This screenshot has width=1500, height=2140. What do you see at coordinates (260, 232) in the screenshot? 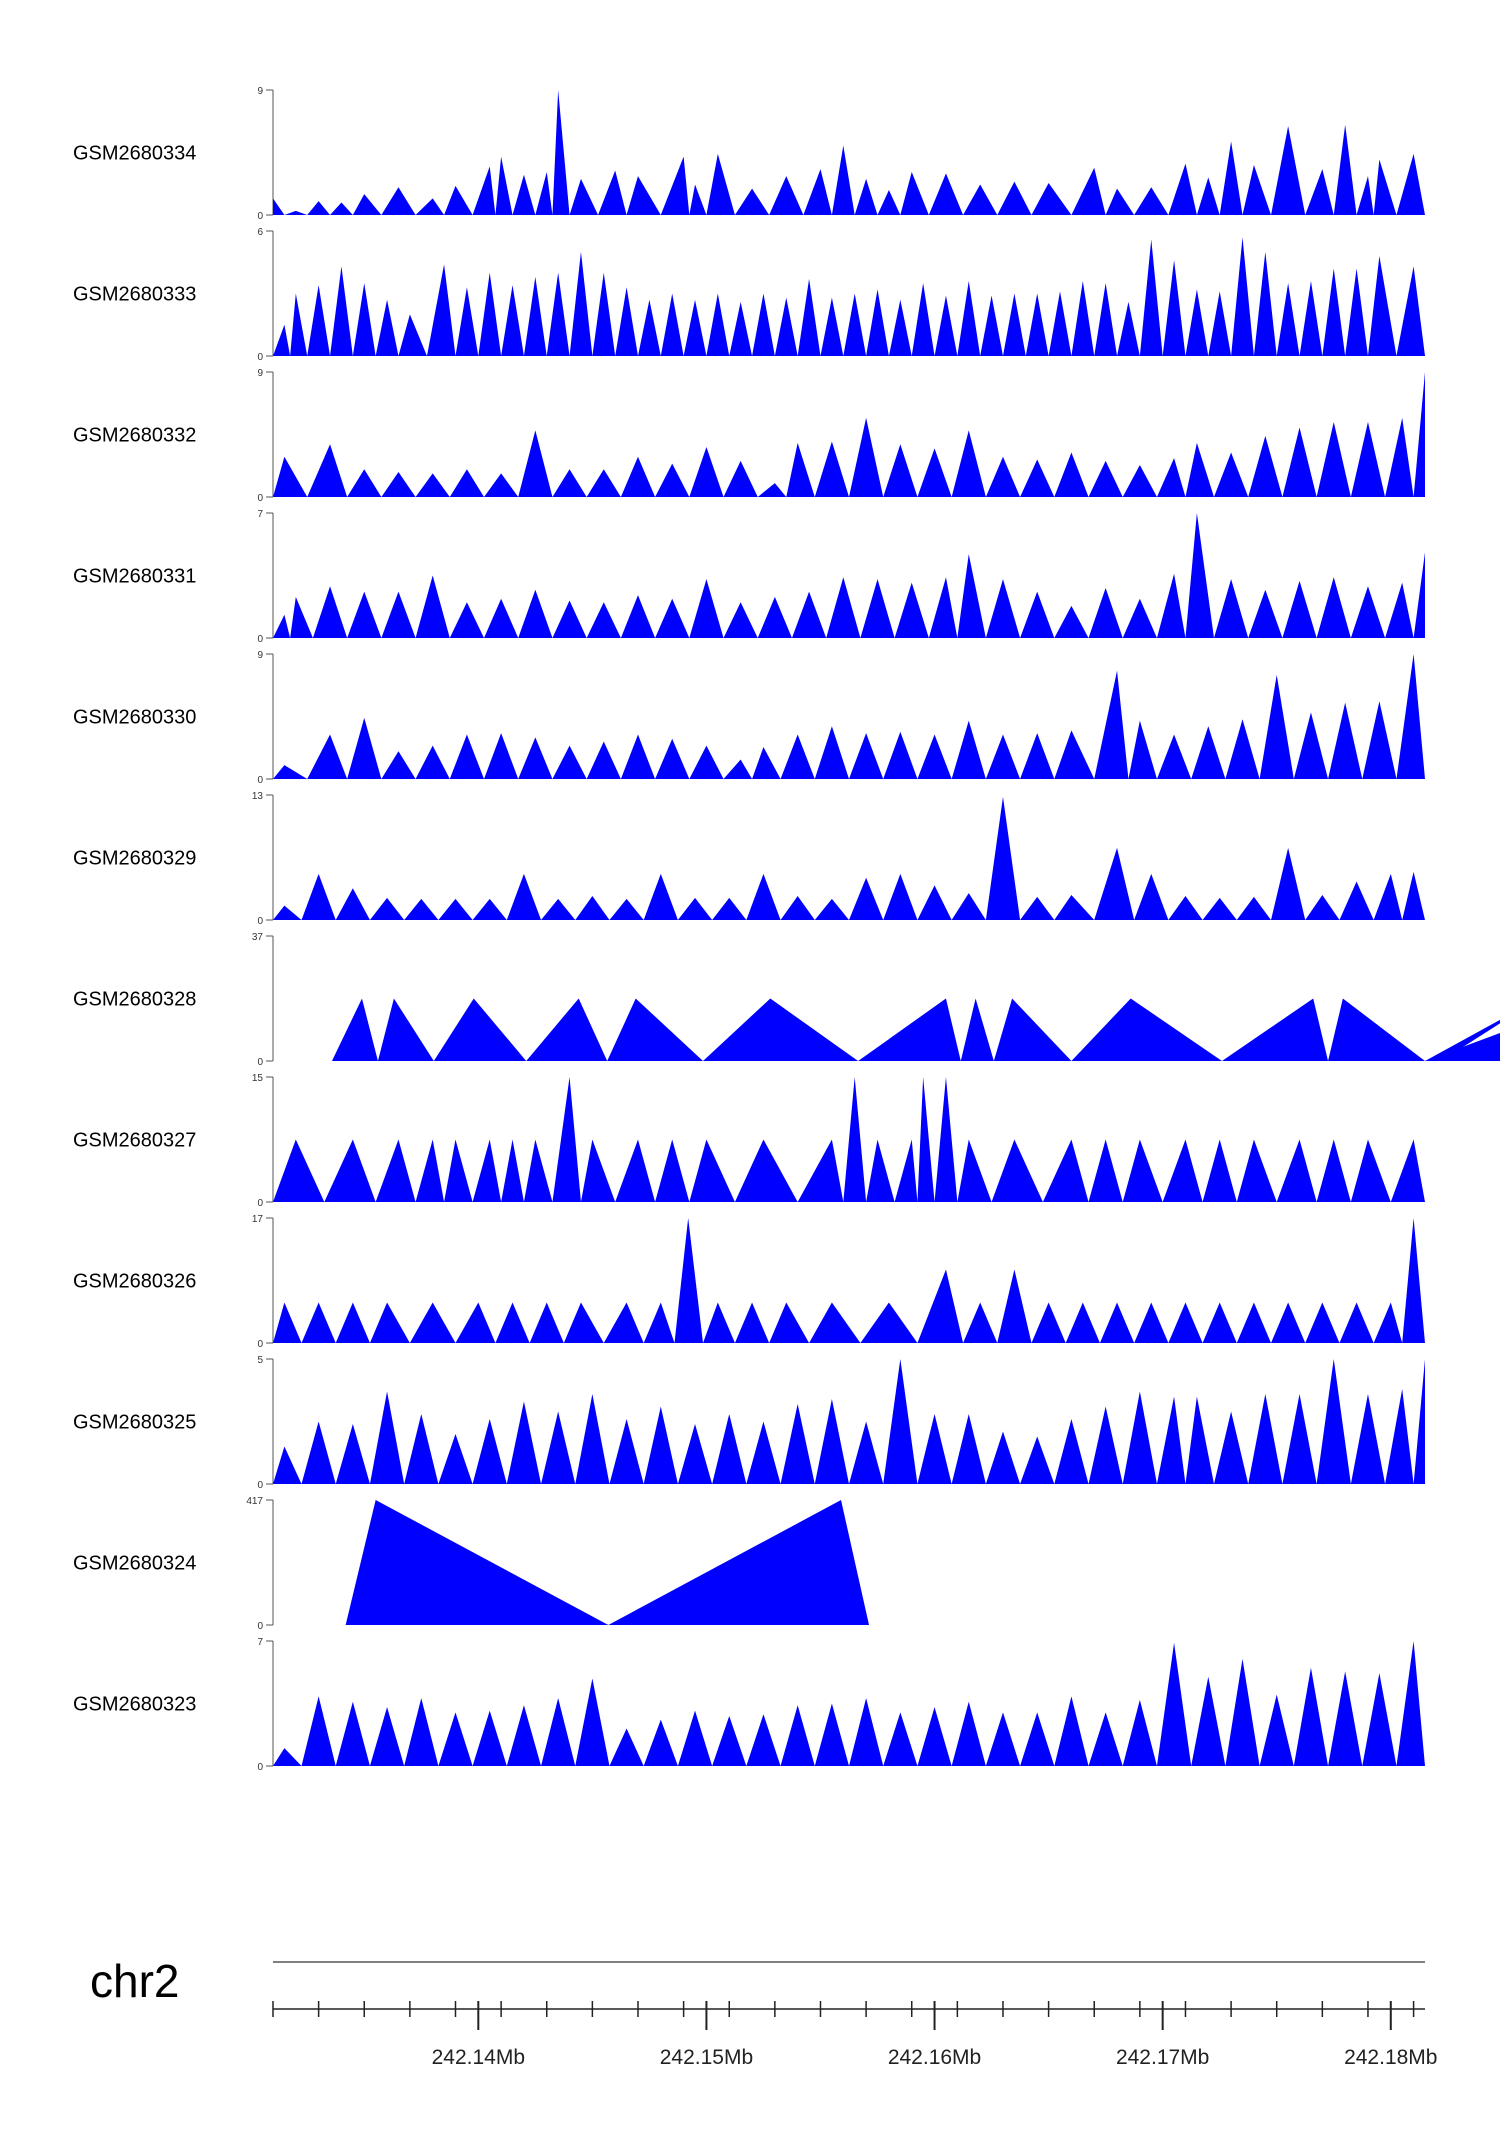
I see `ymax-label: 6` at bounding box center [260, 232].